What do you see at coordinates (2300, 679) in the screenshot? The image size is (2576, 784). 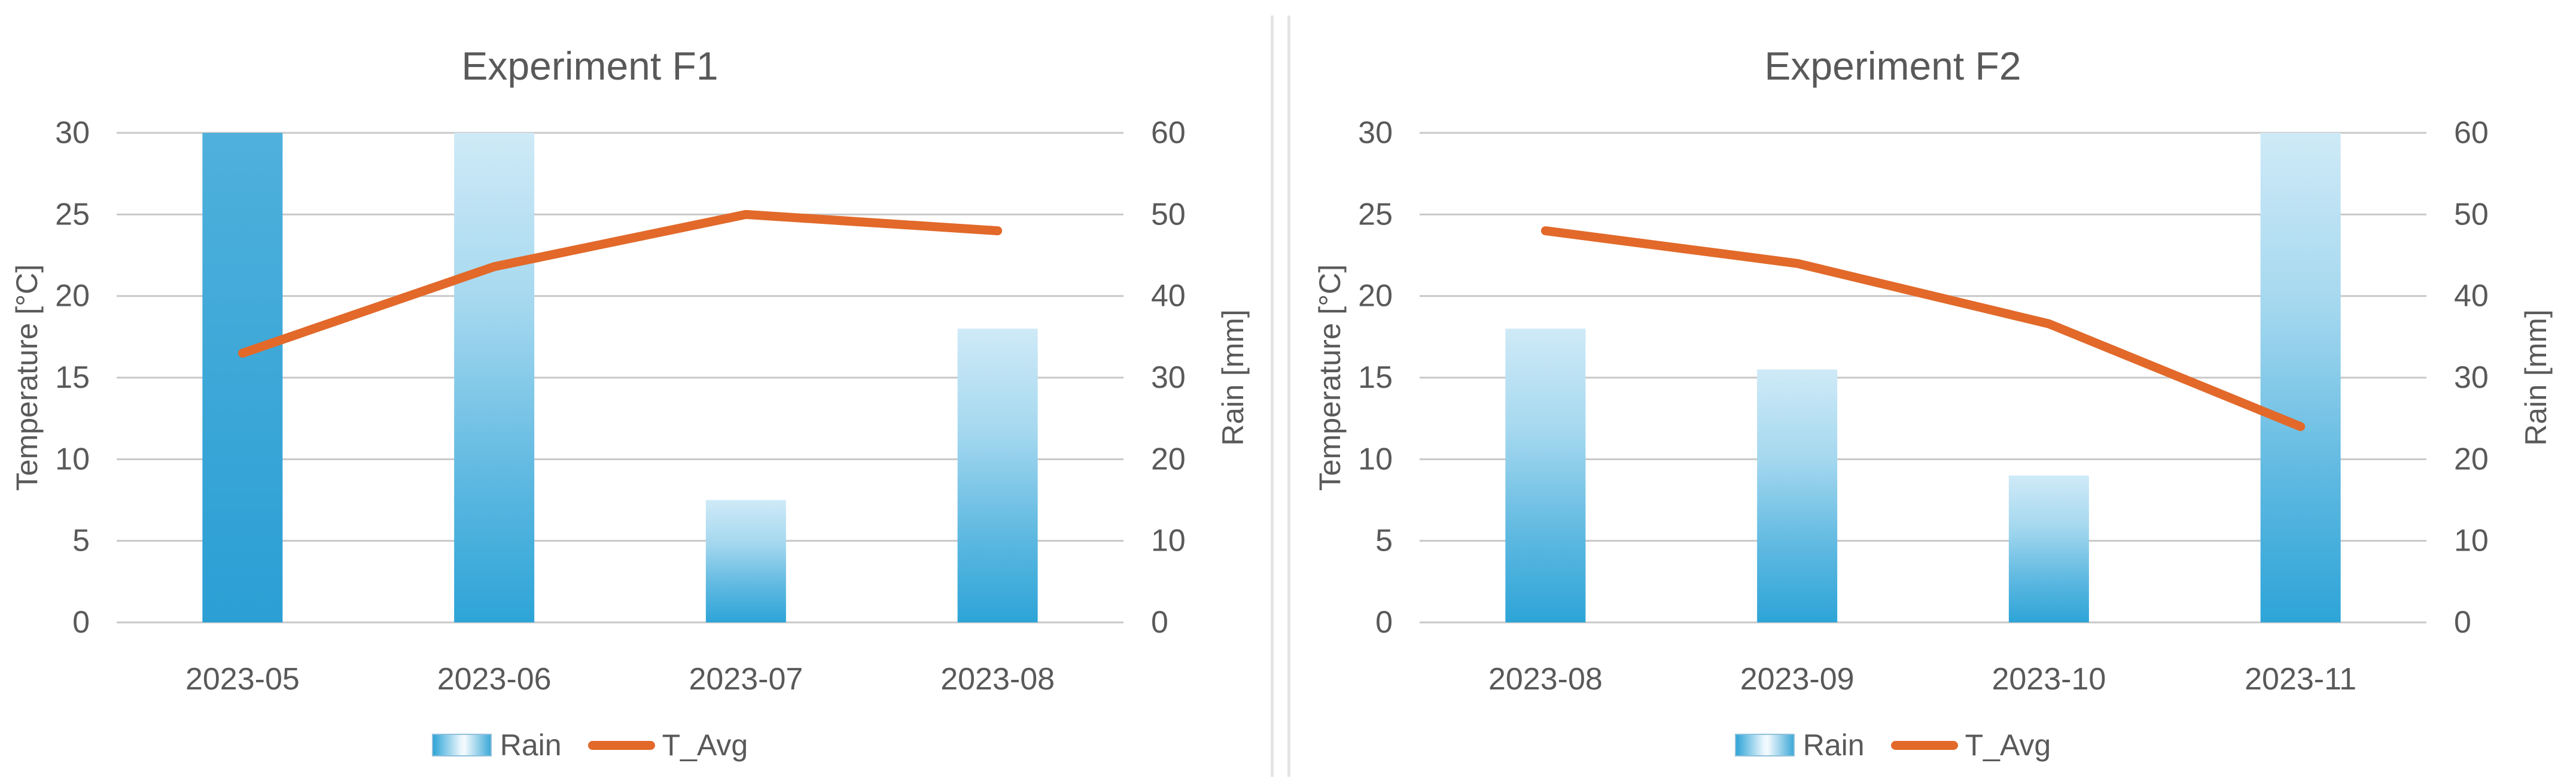 I see `x-tick-label: 2023-11` at bounding box center [2300, 679].